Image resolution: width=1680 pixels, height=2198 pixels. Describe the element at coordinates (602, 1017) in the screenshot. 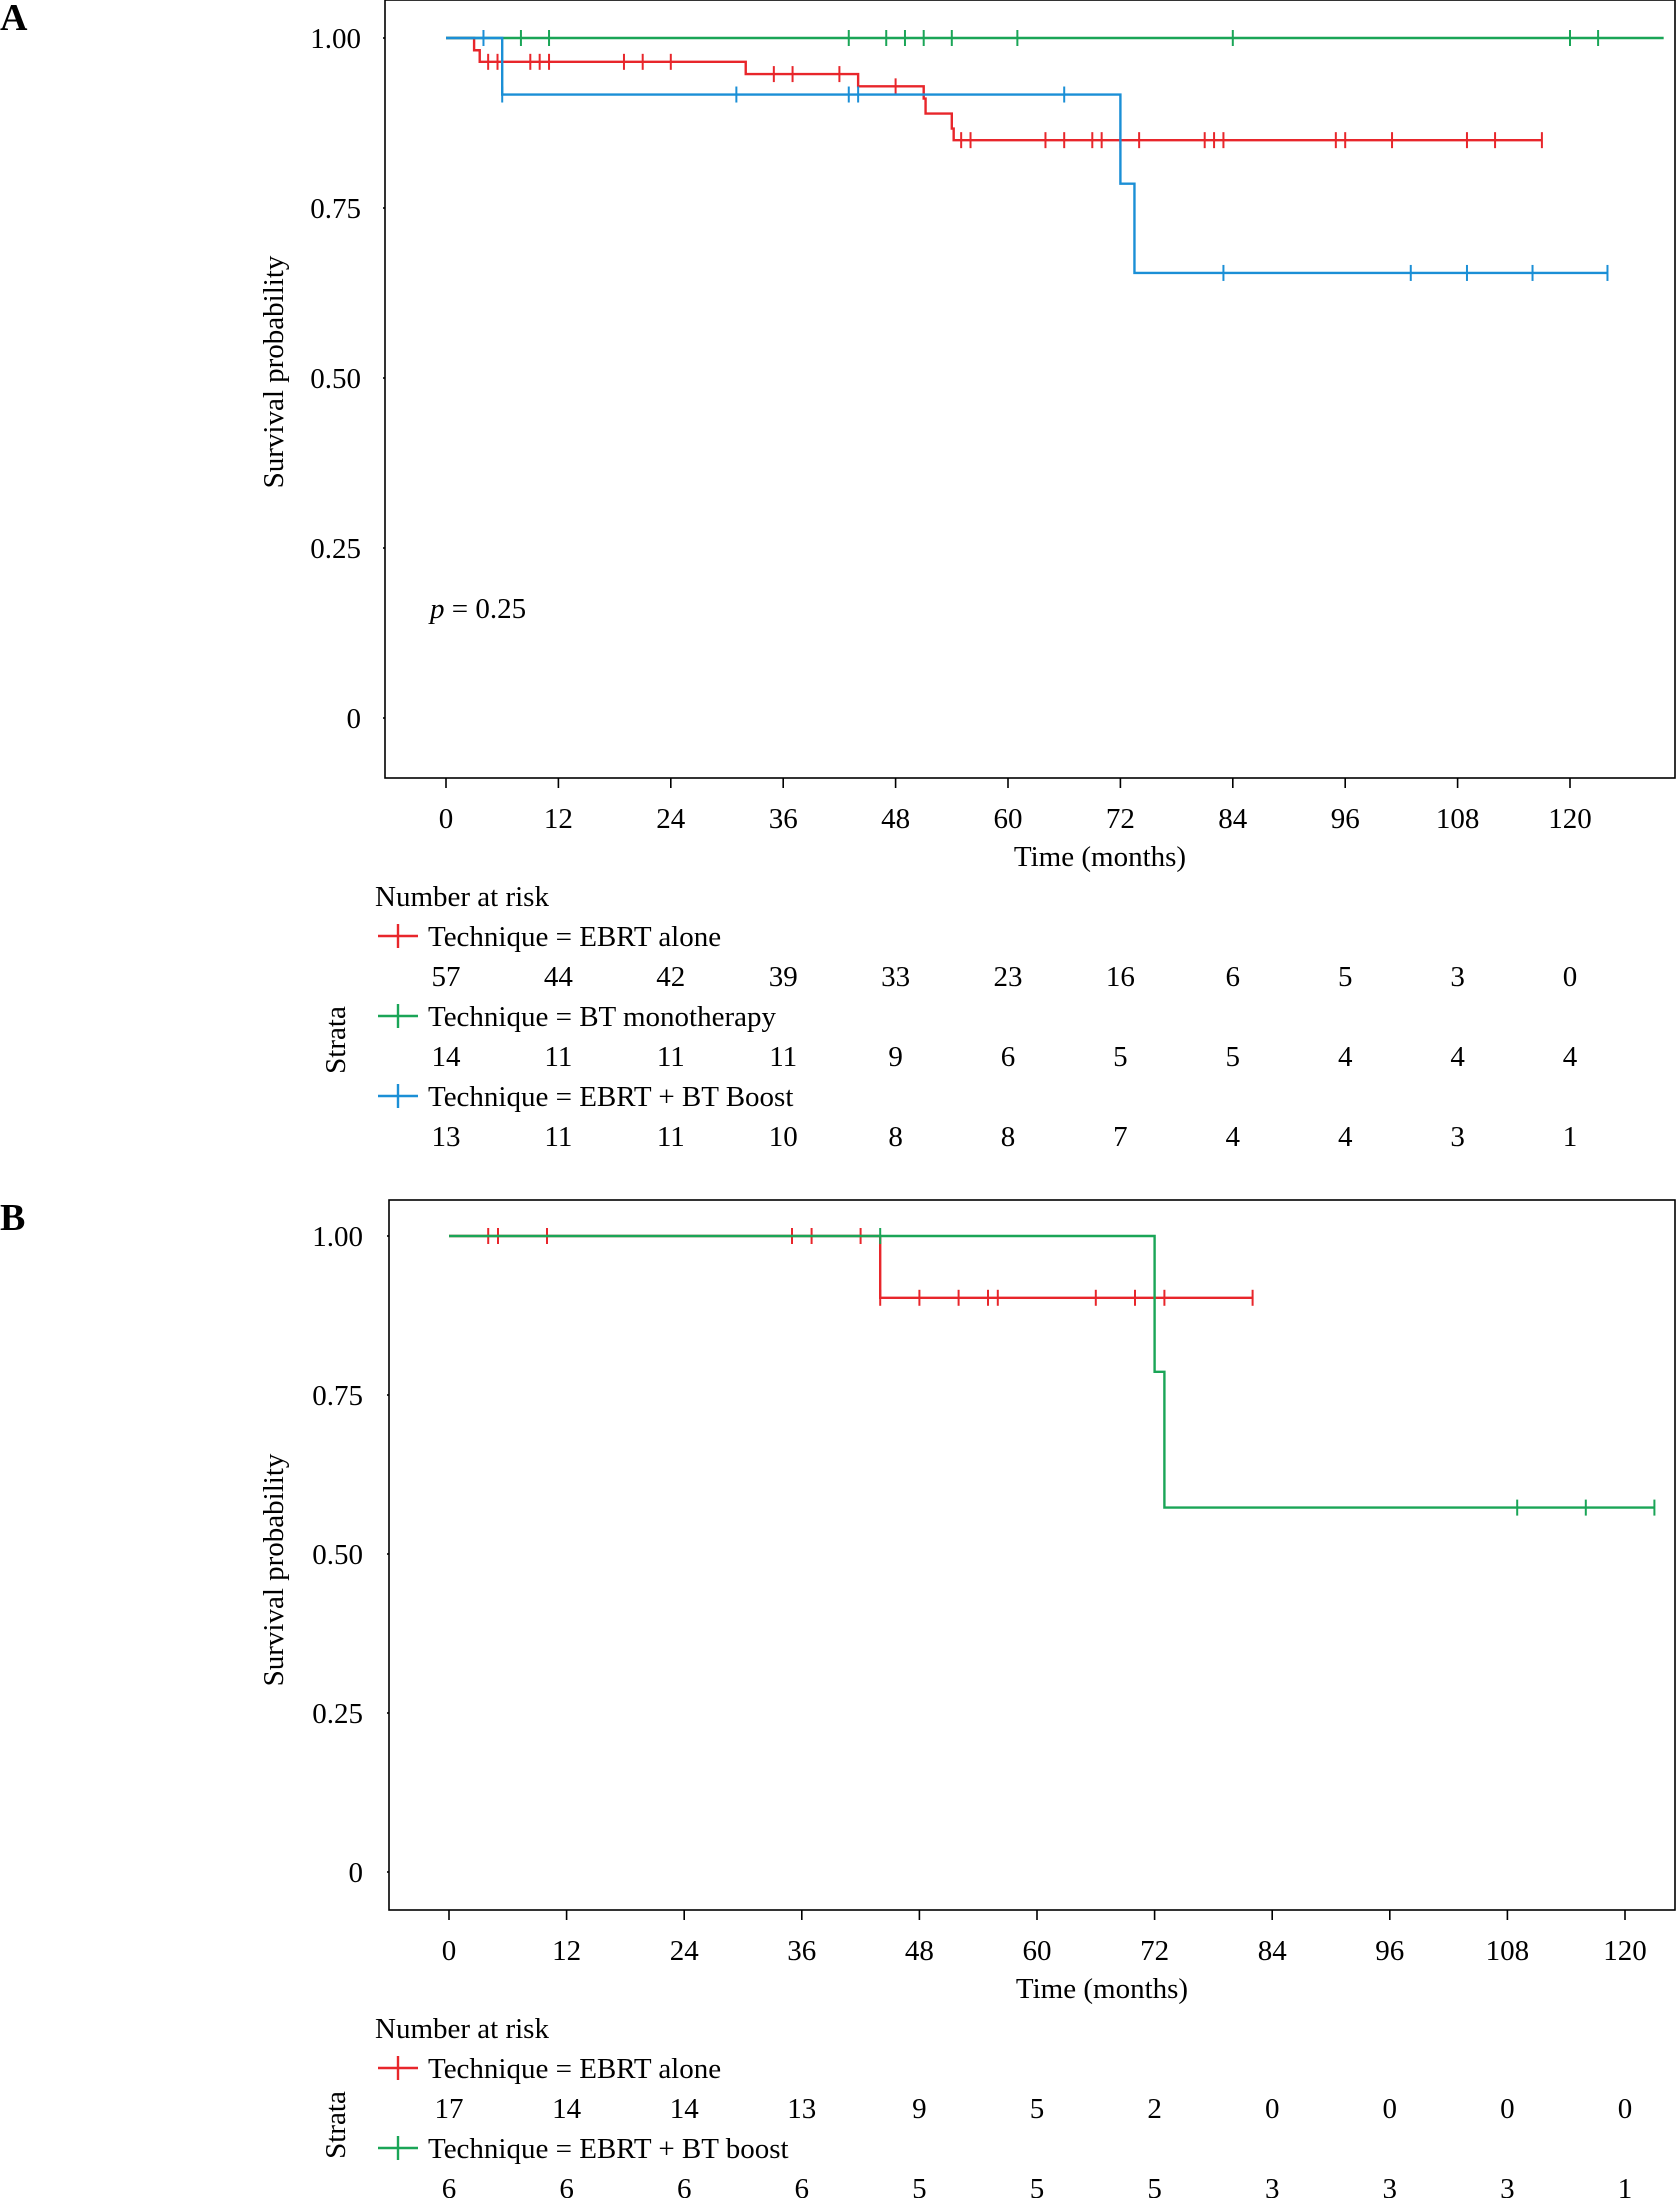

I see `legend-label: Technique = BT monotherapy` at that location.